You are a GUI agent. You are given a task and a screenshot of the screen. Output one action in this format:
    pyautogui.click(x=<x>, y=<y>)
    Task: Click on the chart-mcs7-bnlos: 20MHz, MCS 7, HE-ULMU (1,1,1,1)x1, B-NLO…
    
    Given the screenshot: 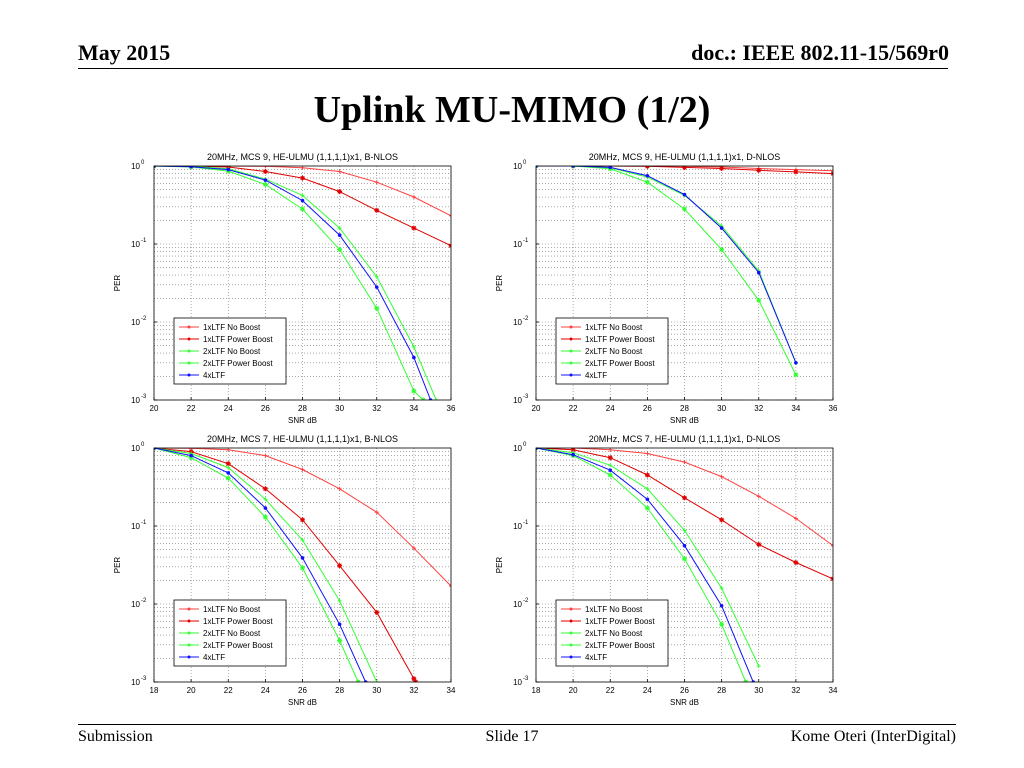 What is the action you would take?
    pyautogui.click(x=284, y=570)
    